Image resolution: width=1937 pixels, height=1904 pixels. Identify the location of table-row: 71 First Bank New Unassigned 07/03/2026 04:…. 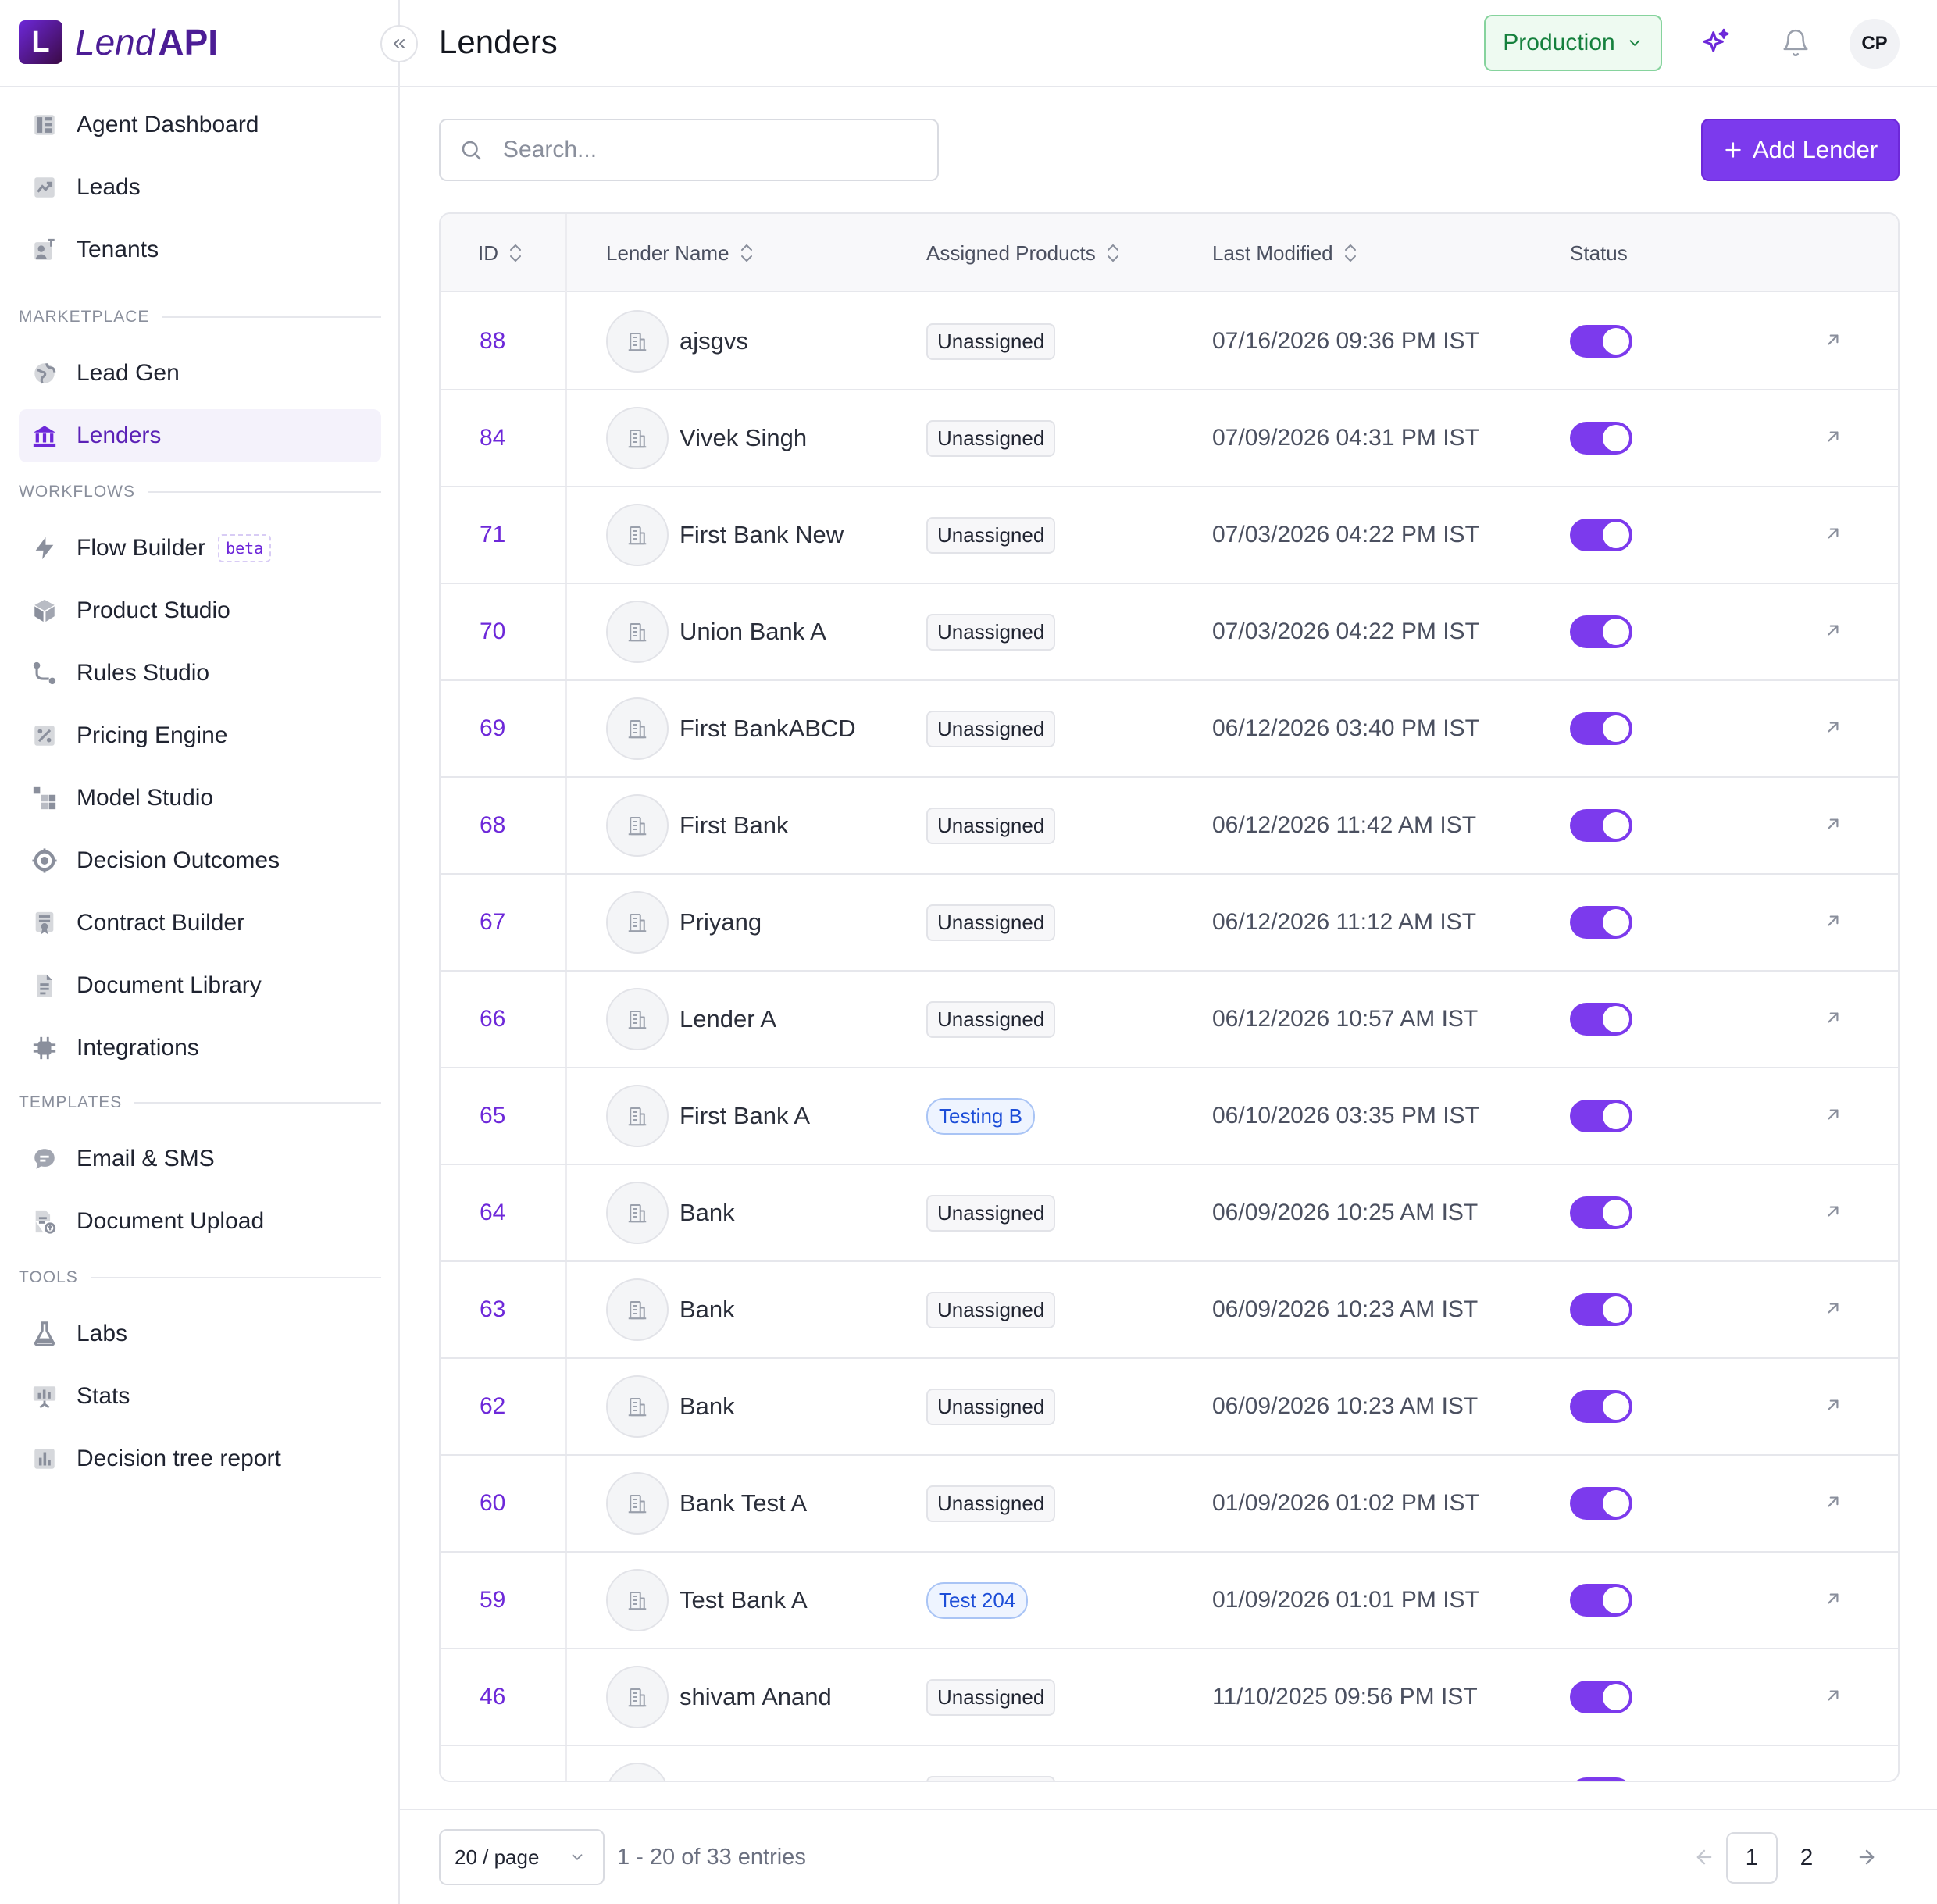
(1169, 535).